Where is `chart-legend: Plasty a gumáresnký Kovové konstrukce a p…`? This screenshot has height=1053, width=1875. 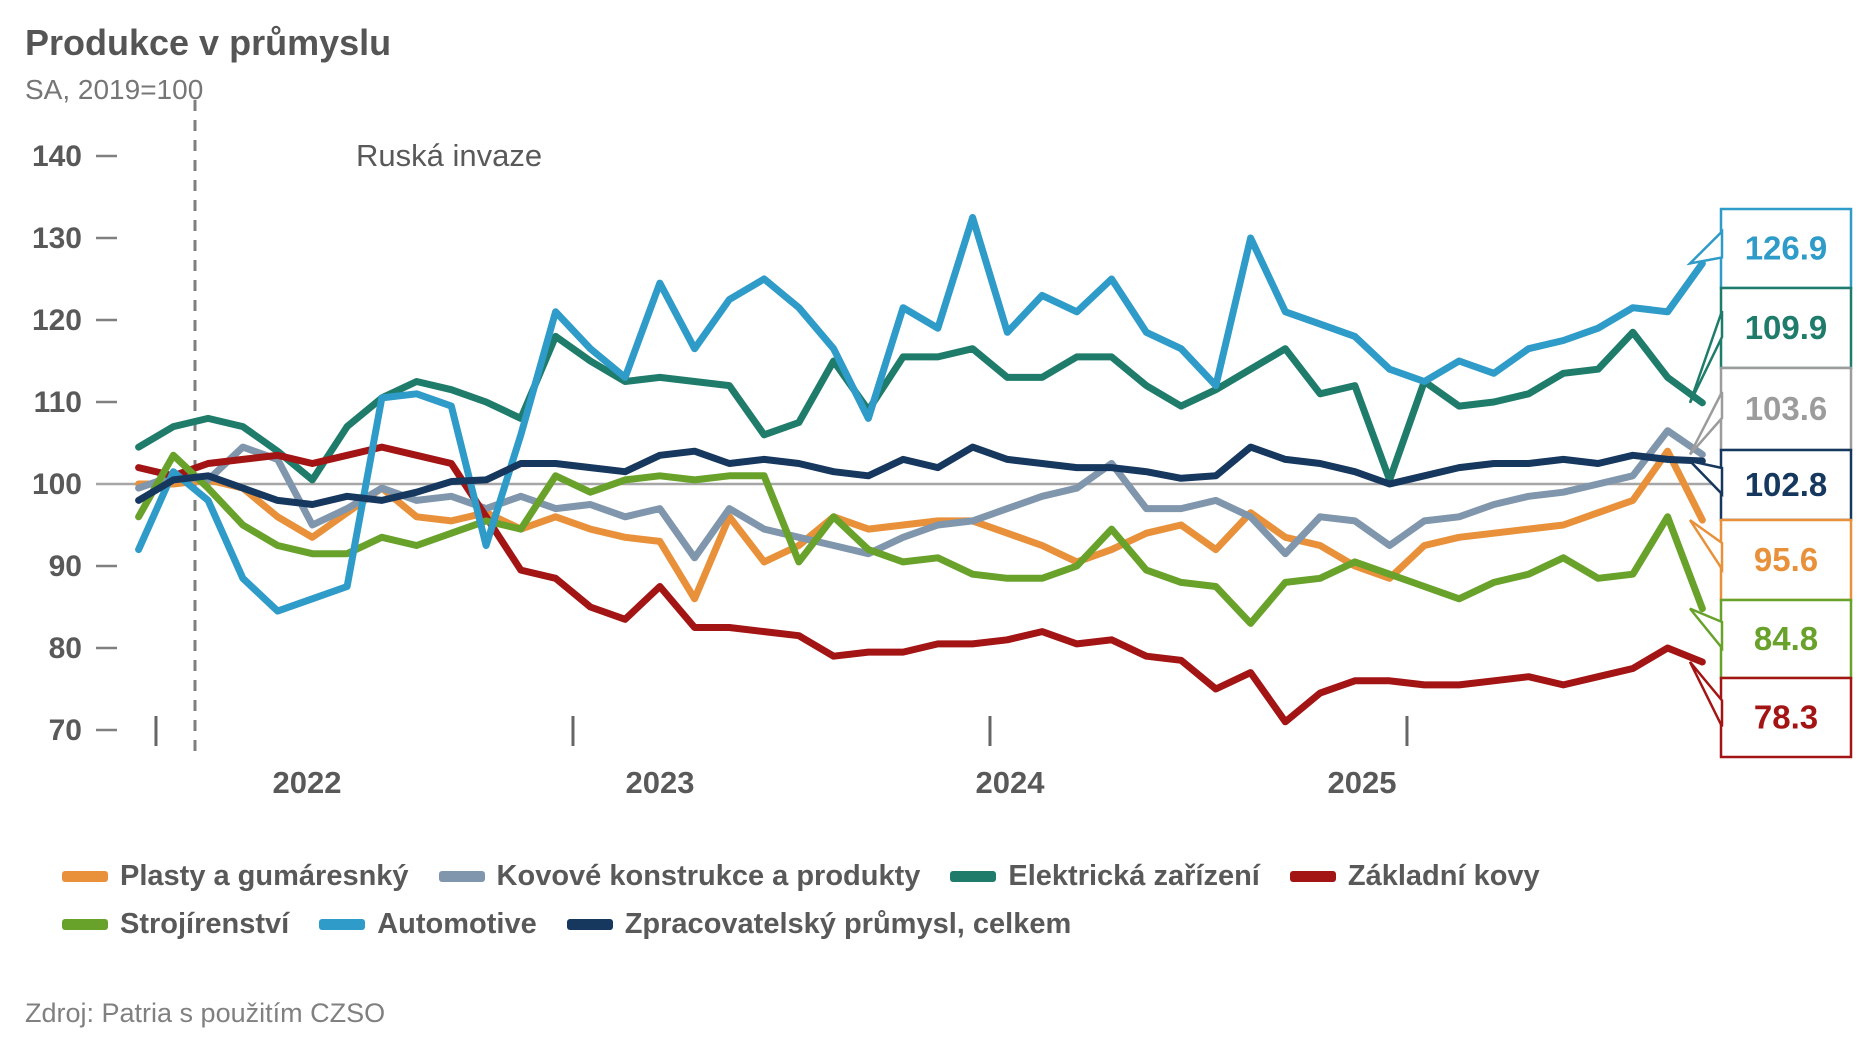
chart-legend: Plasty a gumáresnký Kovové konstrukce a p… is located at coordinates (942, 900).